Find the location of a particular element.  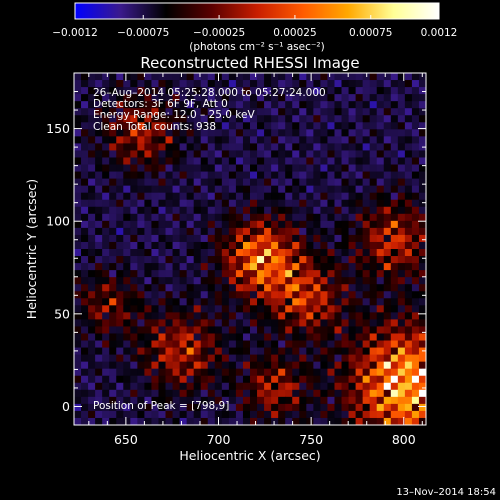

y-tick-label: 0 is located at coordinates (66, 406).